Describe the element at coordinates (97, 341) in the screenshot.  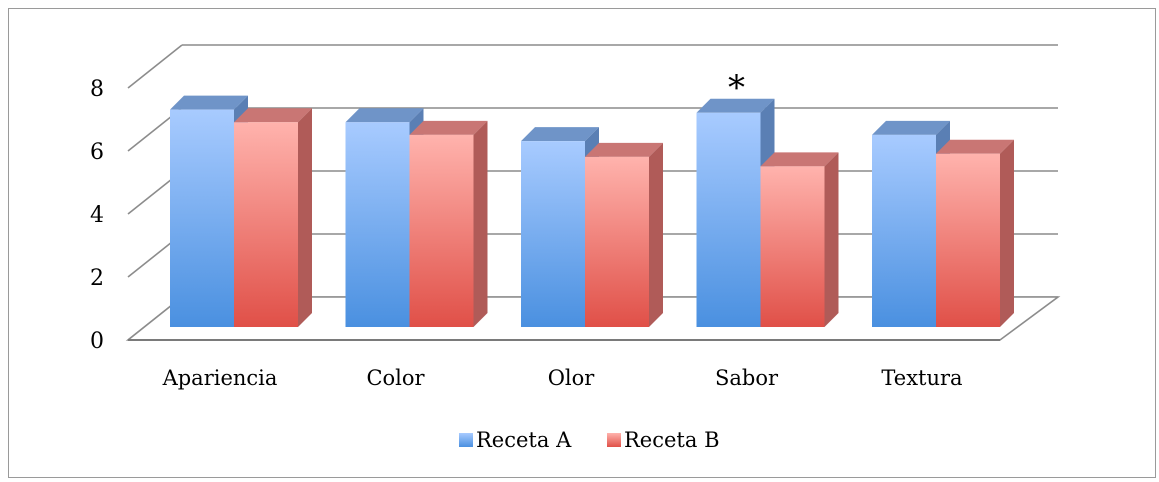
I see `y-tick-label: 0` at that location.